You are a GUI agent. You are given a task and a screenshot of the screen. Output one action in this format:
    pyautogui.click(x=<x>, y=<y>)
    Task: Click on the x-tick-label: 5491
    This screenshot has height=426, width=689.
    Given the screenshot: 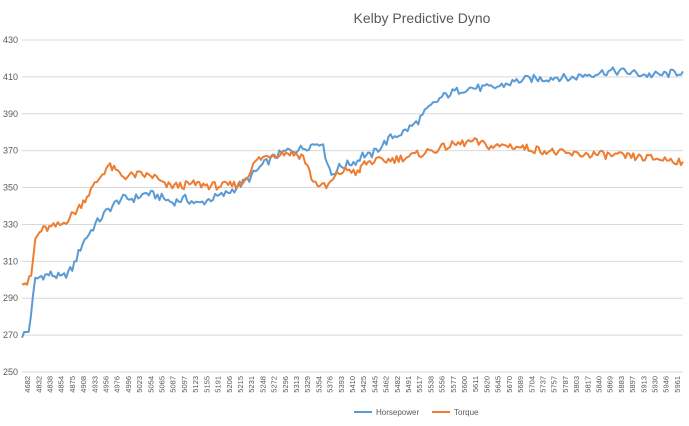 What is the action you would take?
    pyautogui.click(x=408, y=384)
    